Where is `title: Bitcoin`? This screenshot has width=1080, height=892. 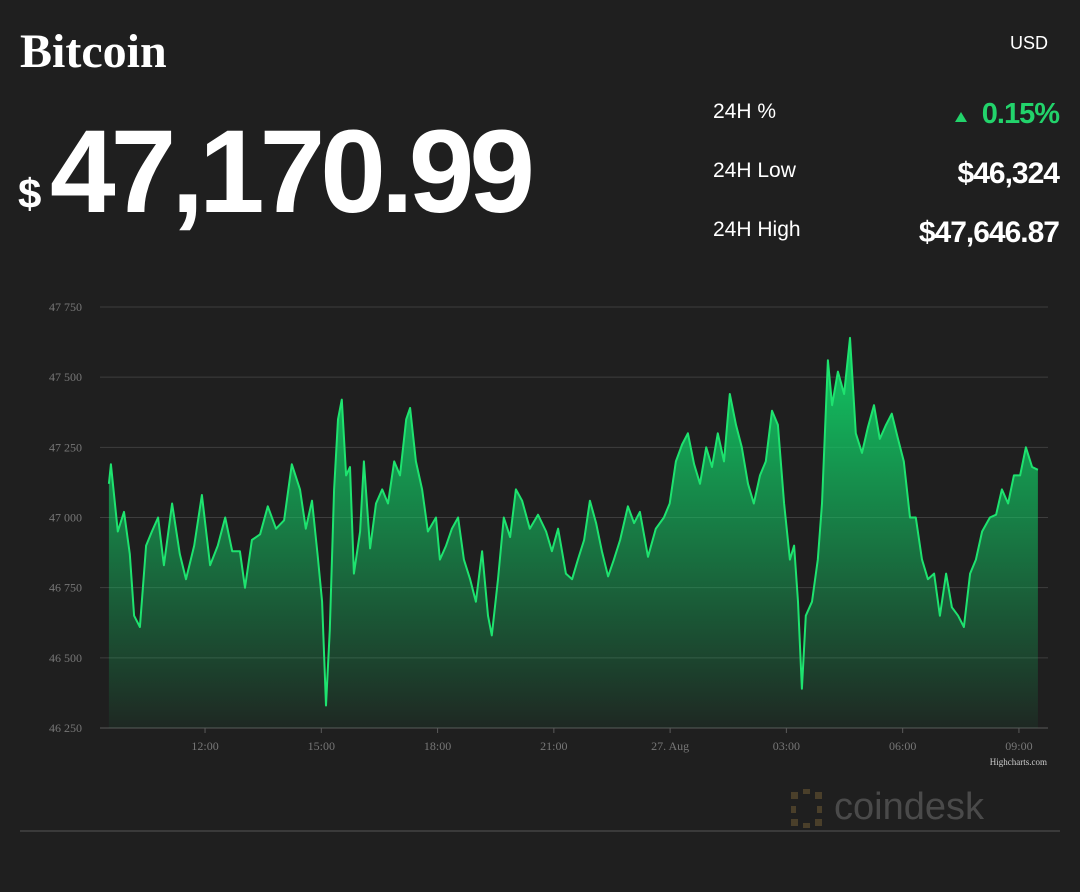
title: Bitcoin is located at coordinates (93, 51).